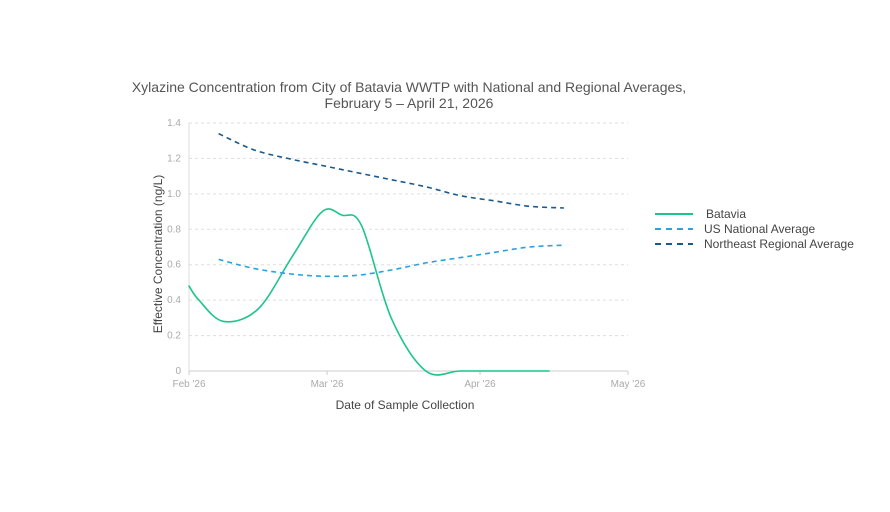  Describe the element at coordinates (178, 371) in the screenshot. I see `y-tick-label: 0` at that location.